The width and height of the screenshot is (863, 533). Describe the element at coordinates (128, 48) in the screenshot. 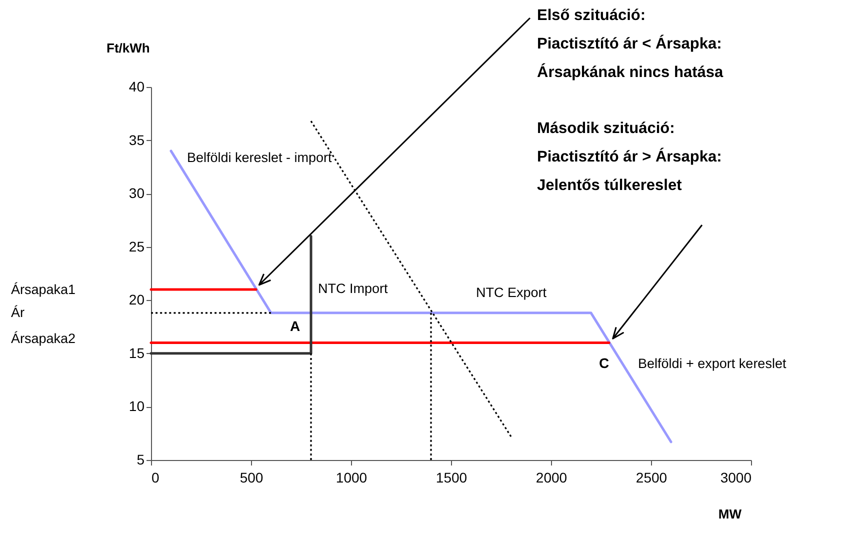

I see `y-axis-title: Ft/kWh` at that location.